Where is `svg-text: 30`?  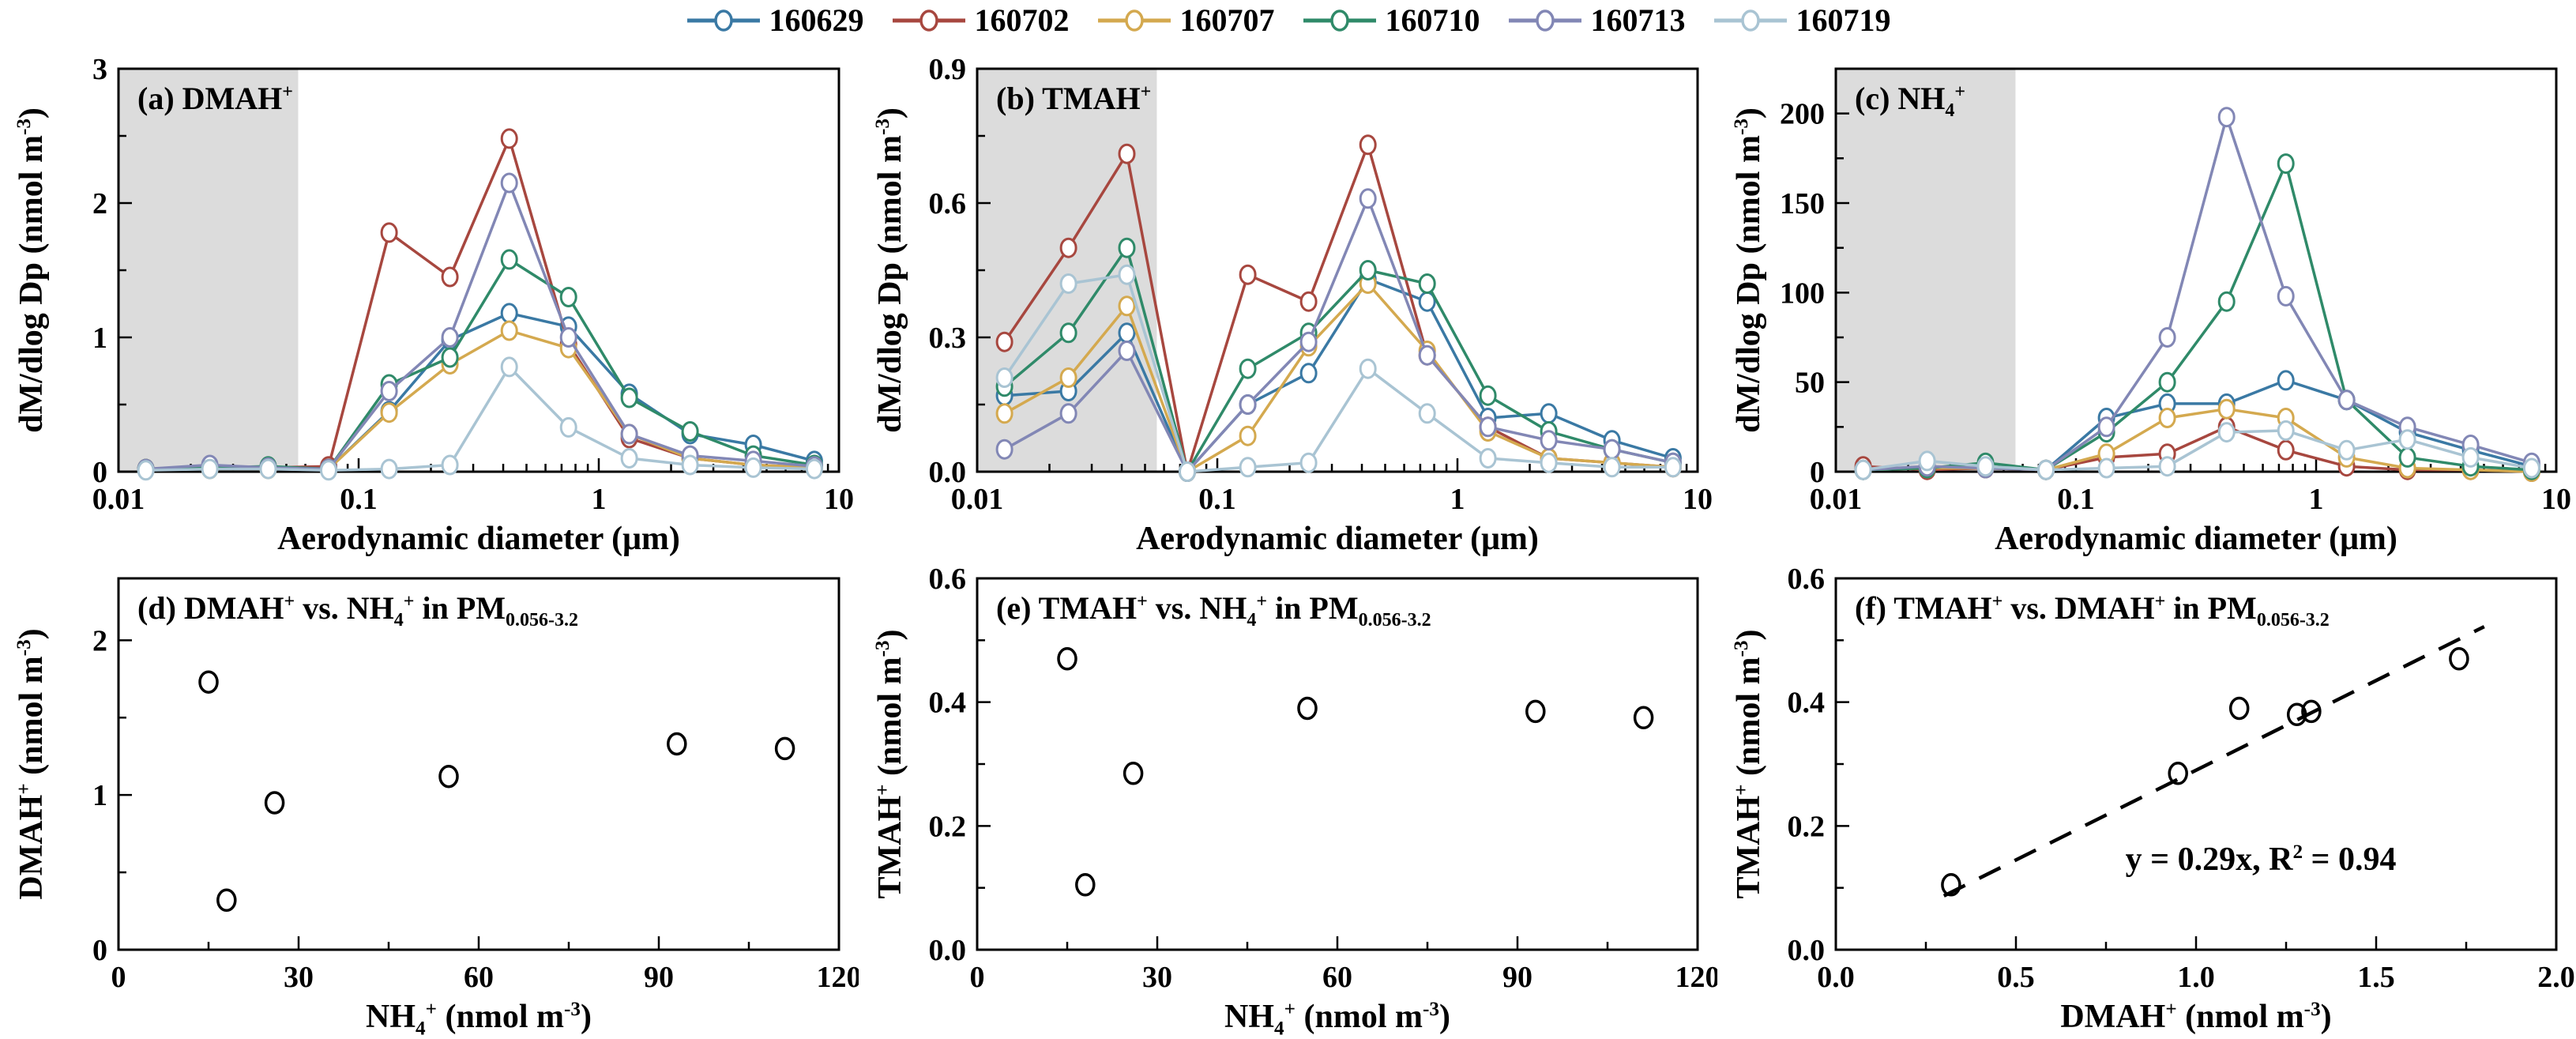 svg-text: 30 is located at coordinates (1157, 977).